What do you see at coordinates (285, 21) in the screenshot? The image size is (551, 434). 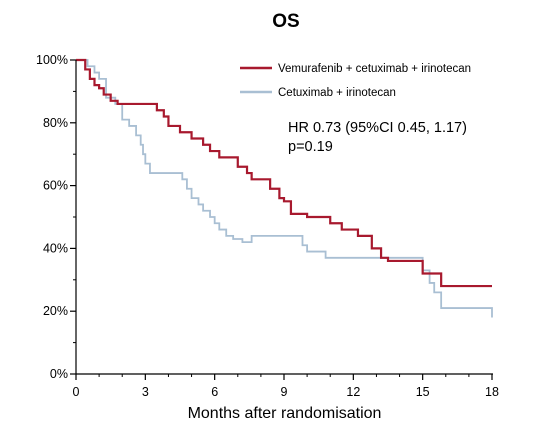 I see `chart-title: OS` at bounding box center [285, 21].